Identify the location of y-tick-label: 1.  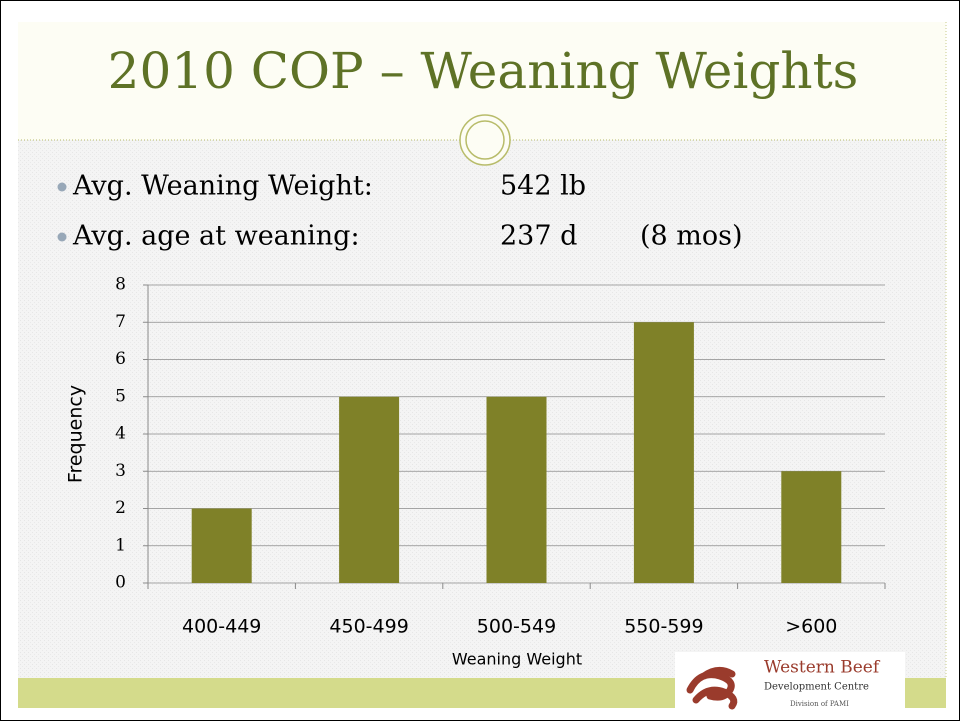
(120, 545).